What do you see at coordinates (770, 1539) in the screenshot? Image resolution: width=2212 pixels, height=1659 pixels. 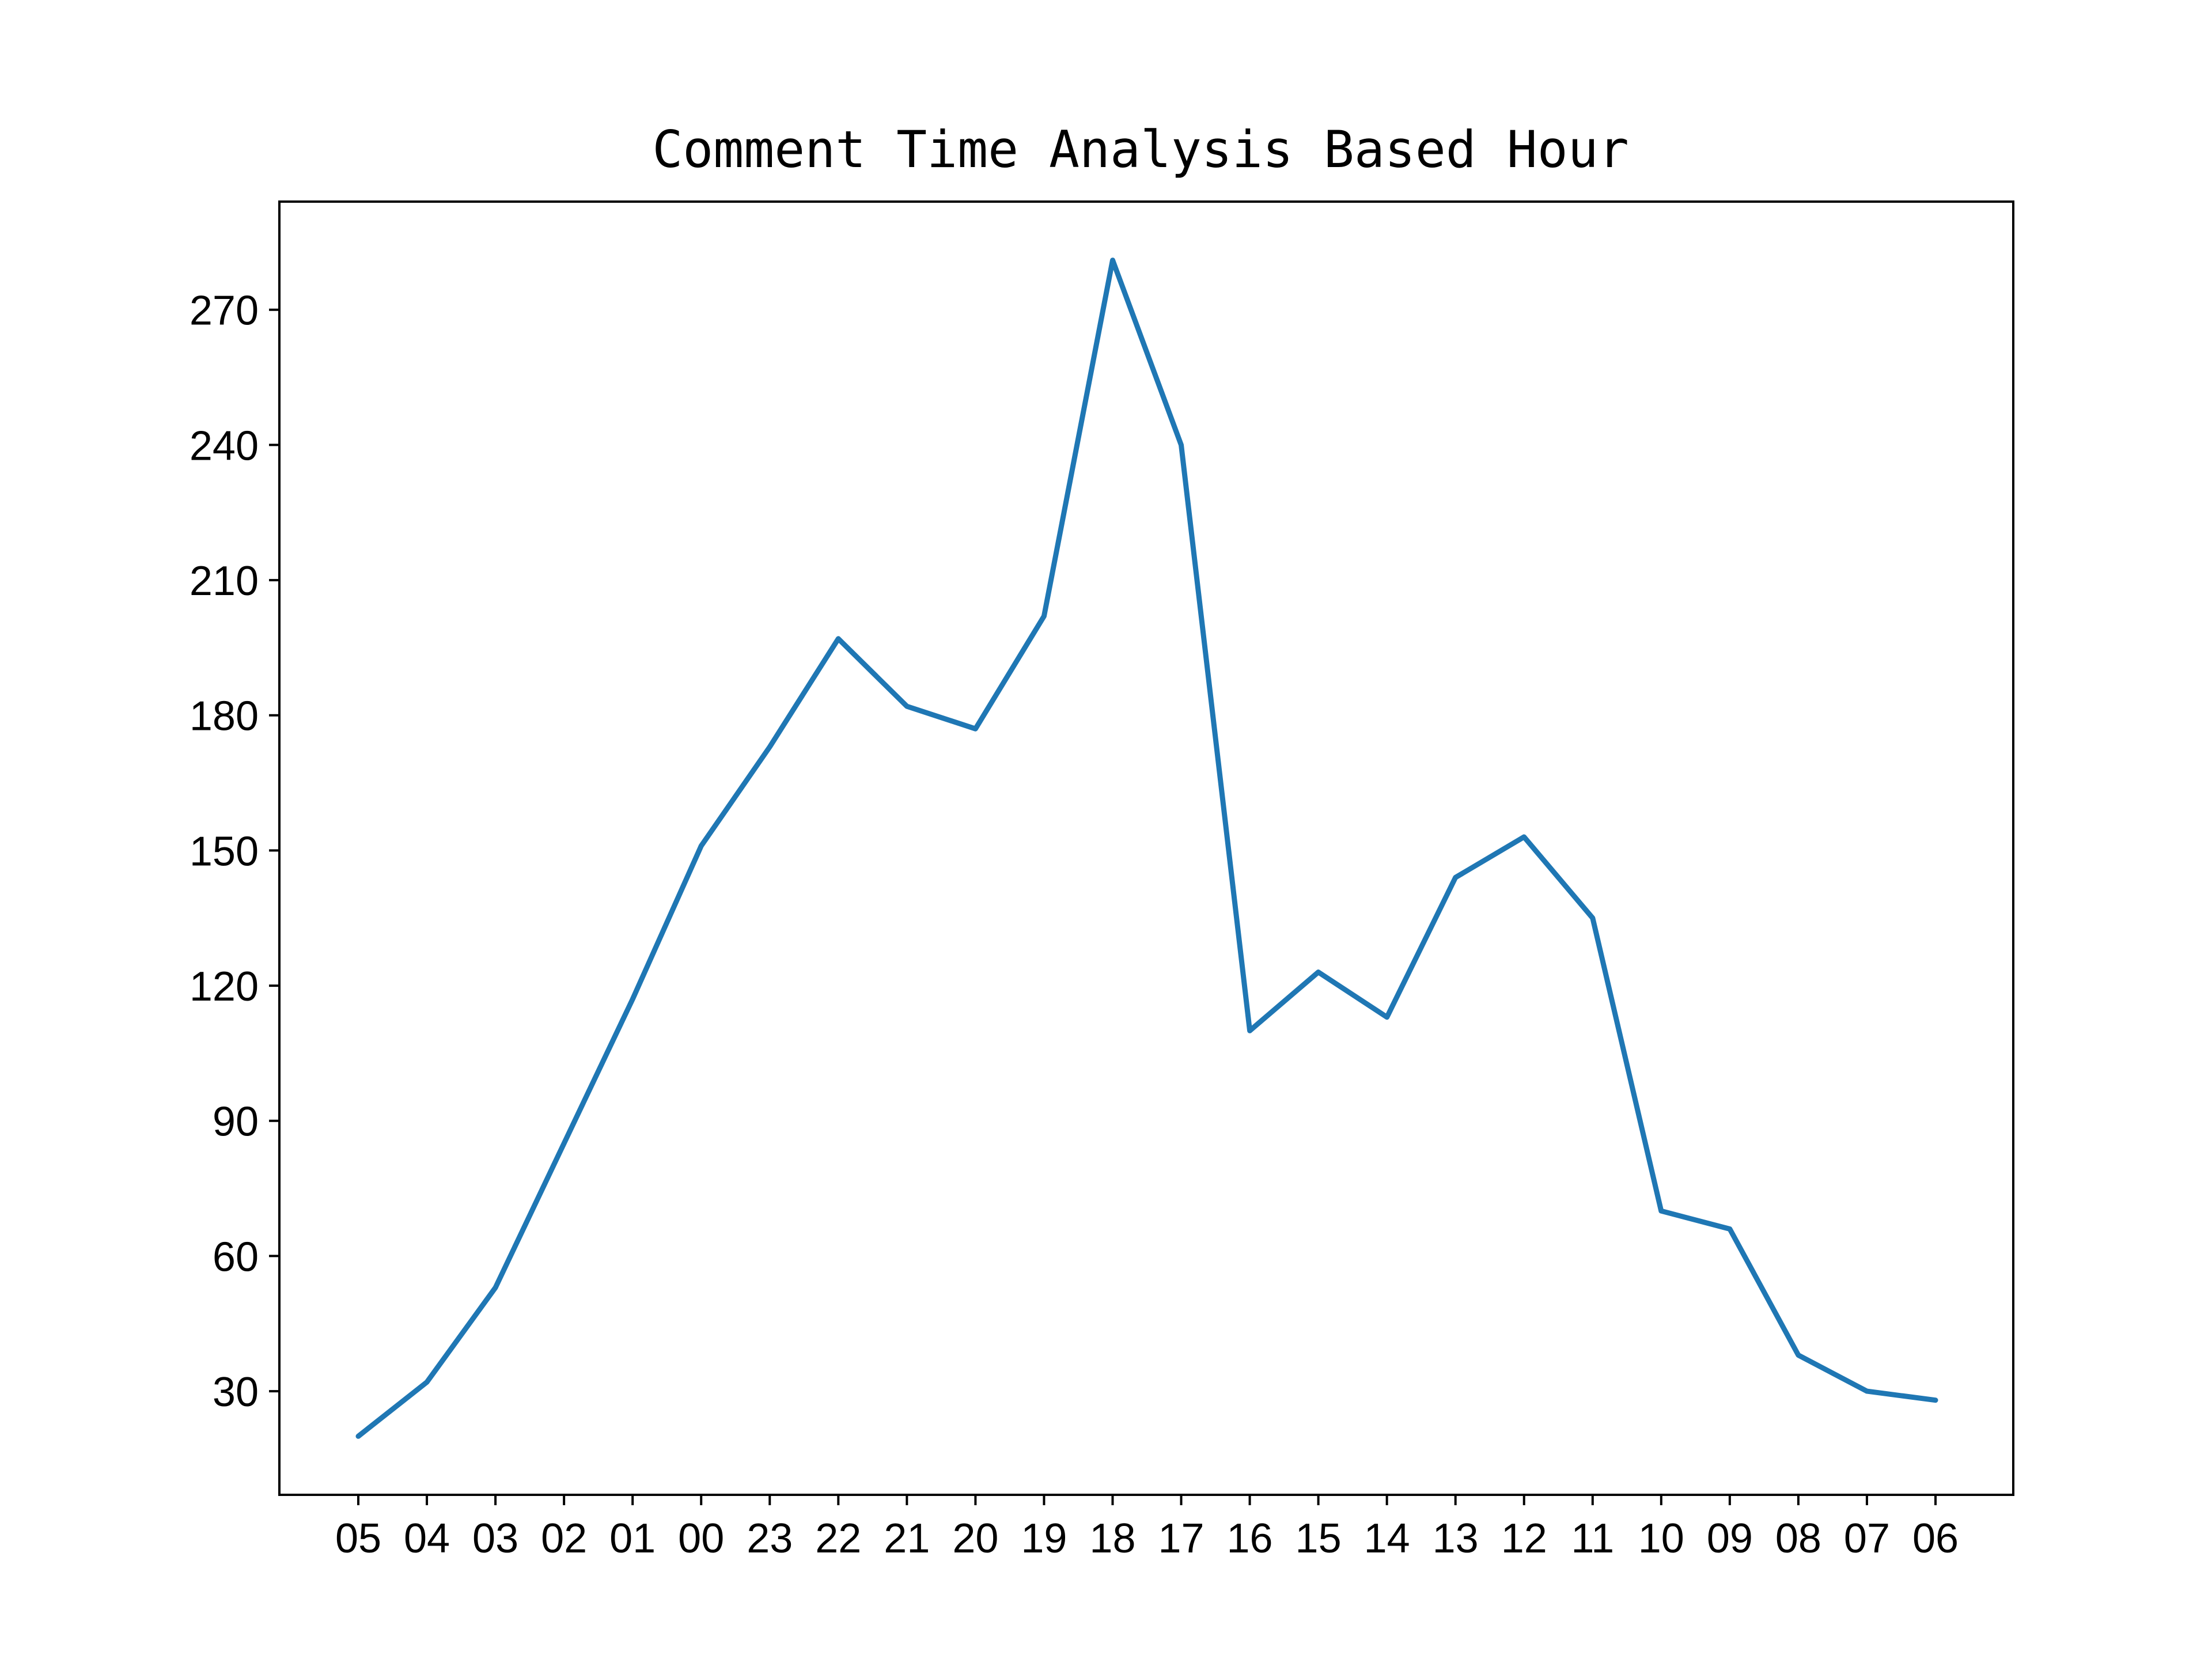 I see `x-tick-label: 23` at bounding box center [770, 1539].